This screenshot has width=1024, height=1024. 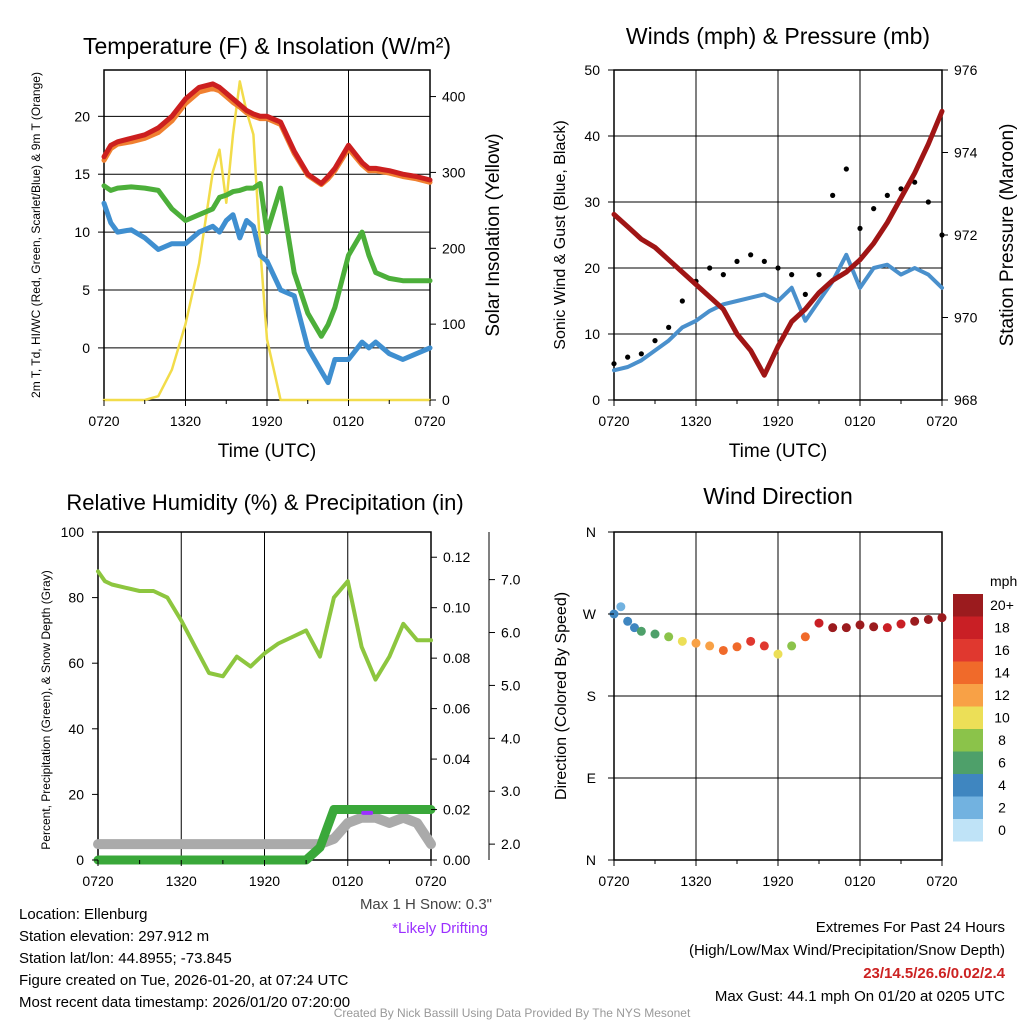 I want to click on 2m-t-line, so click(x=267, y=133).